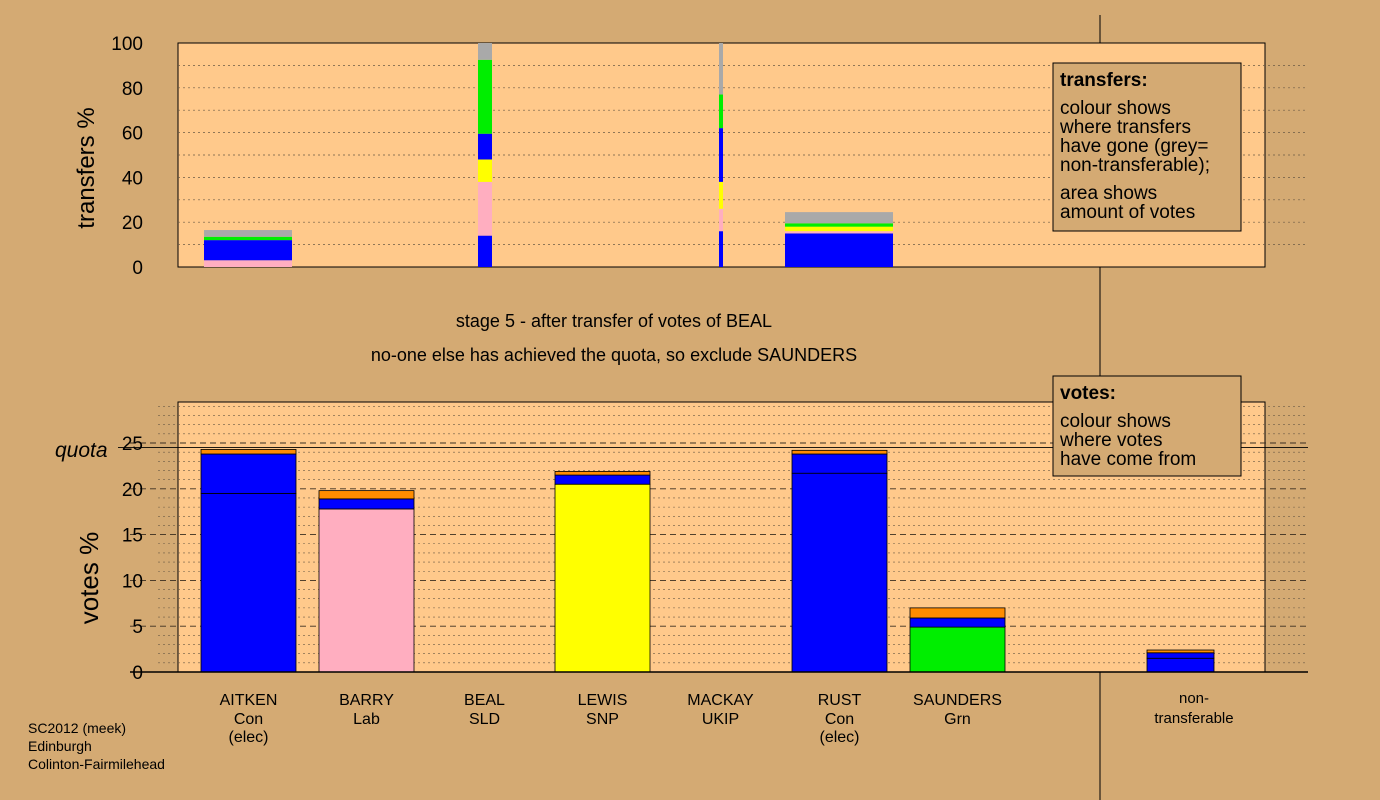 Image resolution: width=1380 pixels, height=800 pixels. I want to click on candidate-party: SLD, so click(484, 719).